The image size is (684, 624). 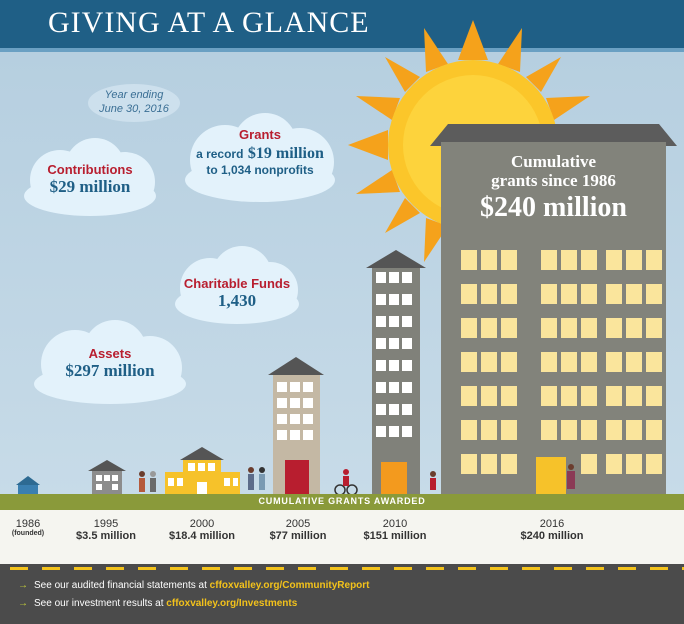 I want to click on timeline-year: 1986, so click(x=28, y=524).